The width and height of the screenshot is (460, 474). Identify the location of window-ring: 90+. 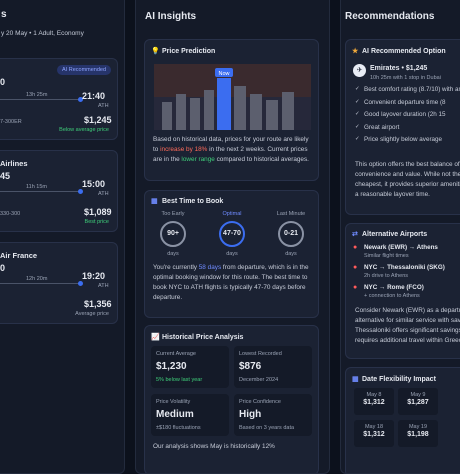
(173, 234).